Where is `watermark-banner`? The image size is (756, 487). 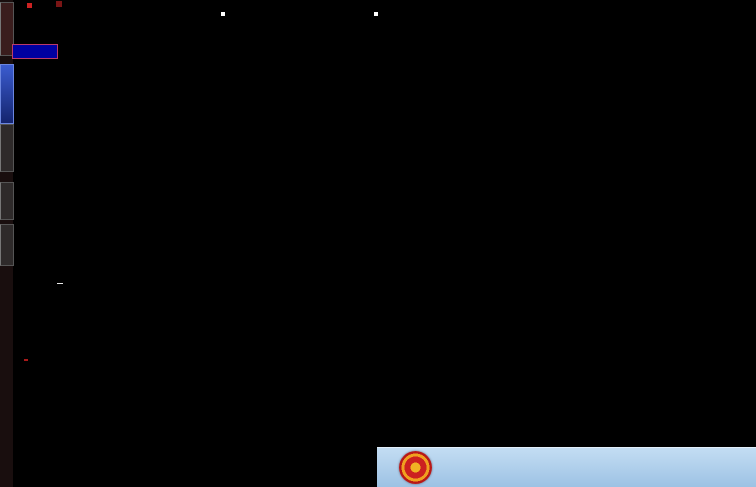
watermark-banner is located at coordinates (566, 467).